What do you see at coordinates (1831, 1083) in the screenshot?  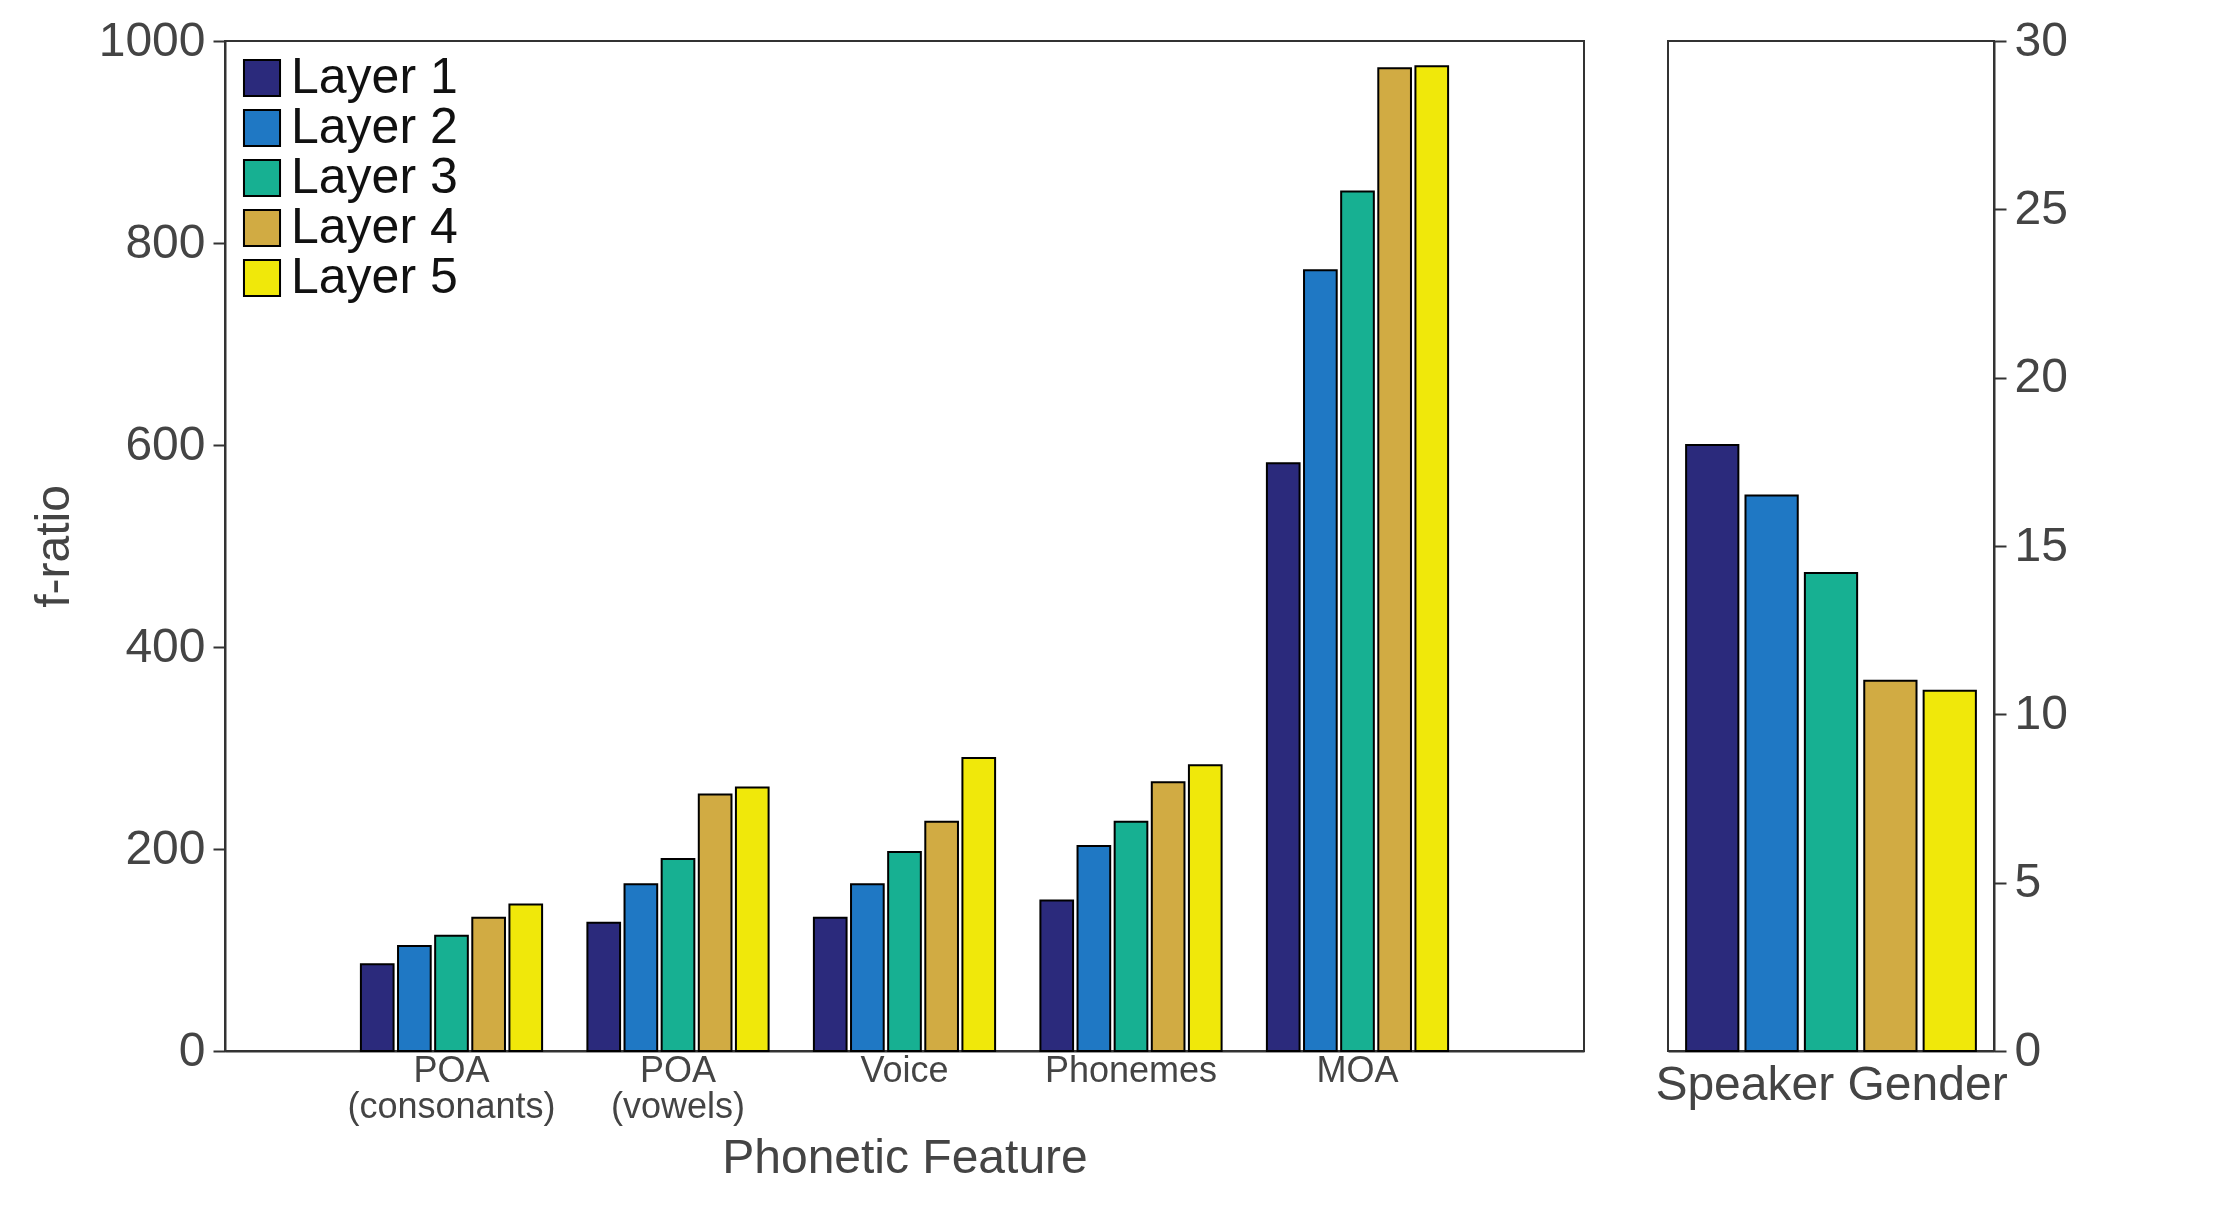 I see `x-axis-title: Speaker Gender` at bounding box center [1831, 1083].